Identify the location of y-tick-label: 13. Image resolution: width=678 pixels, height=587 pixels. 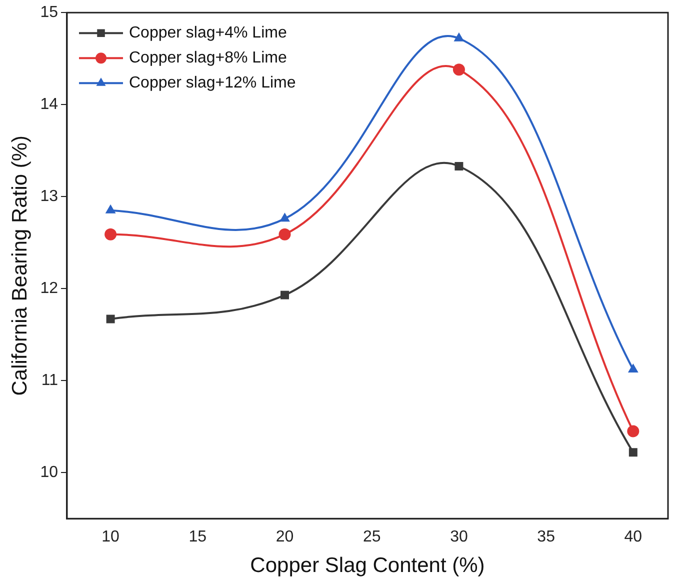
(49, 197).